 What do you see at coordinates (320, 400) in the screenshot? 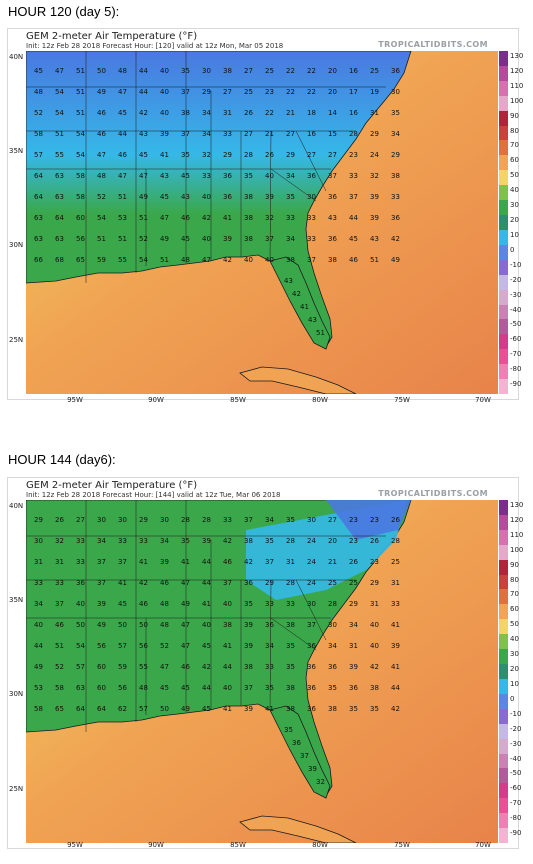
I see `lon-label: 80W` at bounding box center [320, 400].